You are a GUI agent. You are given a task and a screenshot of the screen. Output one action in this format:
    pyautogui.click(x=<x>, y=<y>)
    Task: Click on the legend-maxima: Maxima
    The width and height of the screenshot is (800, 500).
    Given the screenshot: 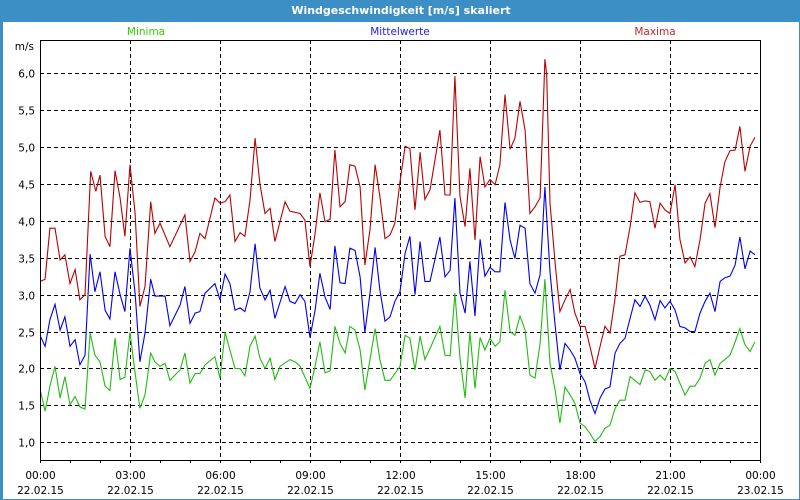 What is the action you would take?
    pyautogui.click(x=654, y=32)
    